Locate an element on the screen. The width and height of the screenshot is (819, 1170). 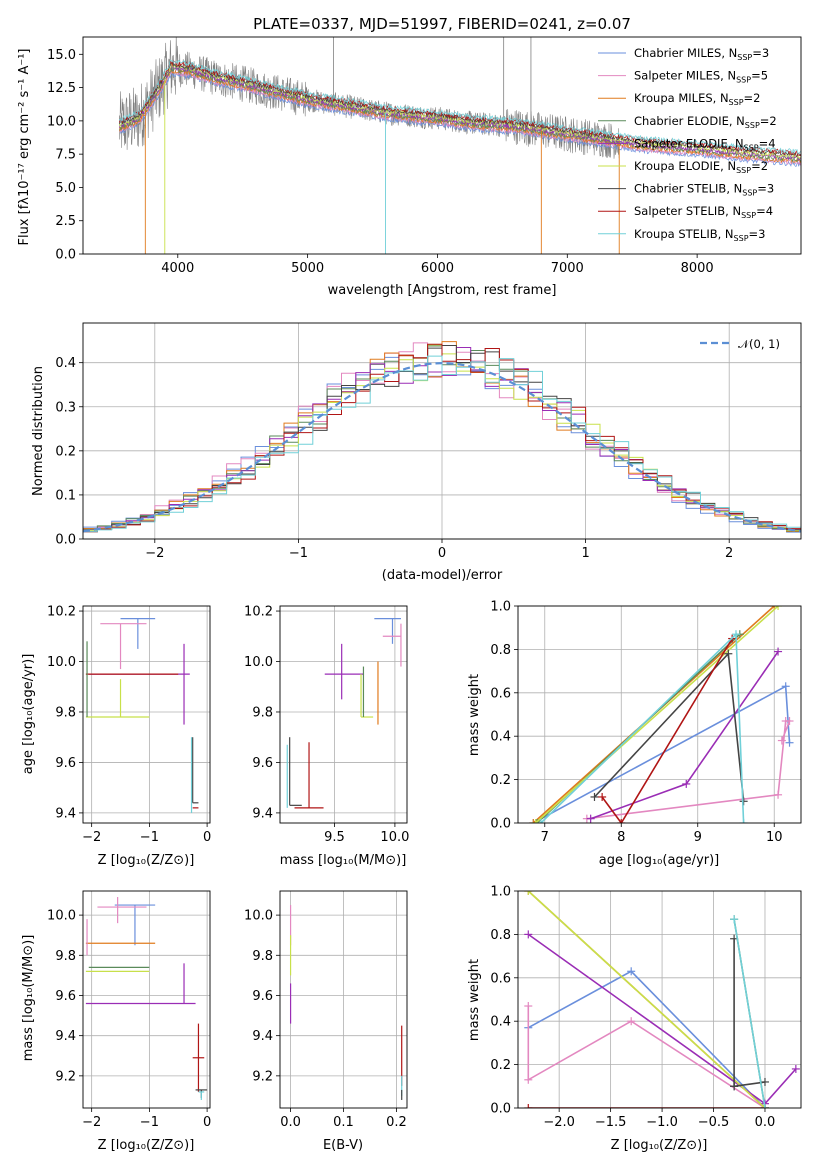
mwage-lines is located at coordinates (661, 714).